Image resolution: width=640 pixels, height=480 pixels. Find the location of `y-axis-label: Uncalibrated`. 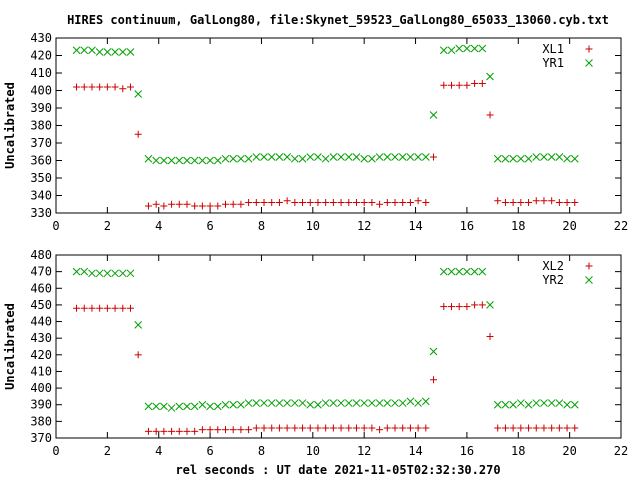

y-axis-label: Uncalibrated is located at coordinates (10, 346).